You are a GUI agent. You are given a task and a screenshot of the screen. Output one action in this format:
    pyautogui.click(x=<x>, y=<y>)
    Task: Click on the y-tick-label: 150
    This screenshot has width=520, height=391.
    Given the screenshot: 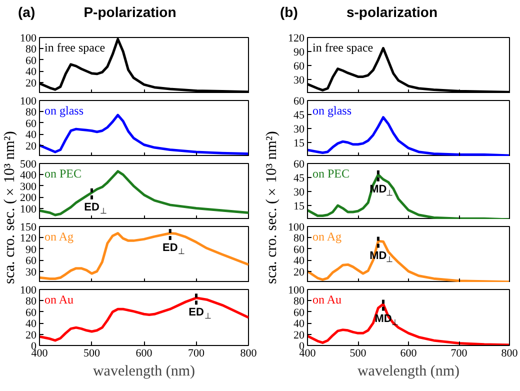 What is the action you would take?
    pyautogui.click(x=28, y=228)
    